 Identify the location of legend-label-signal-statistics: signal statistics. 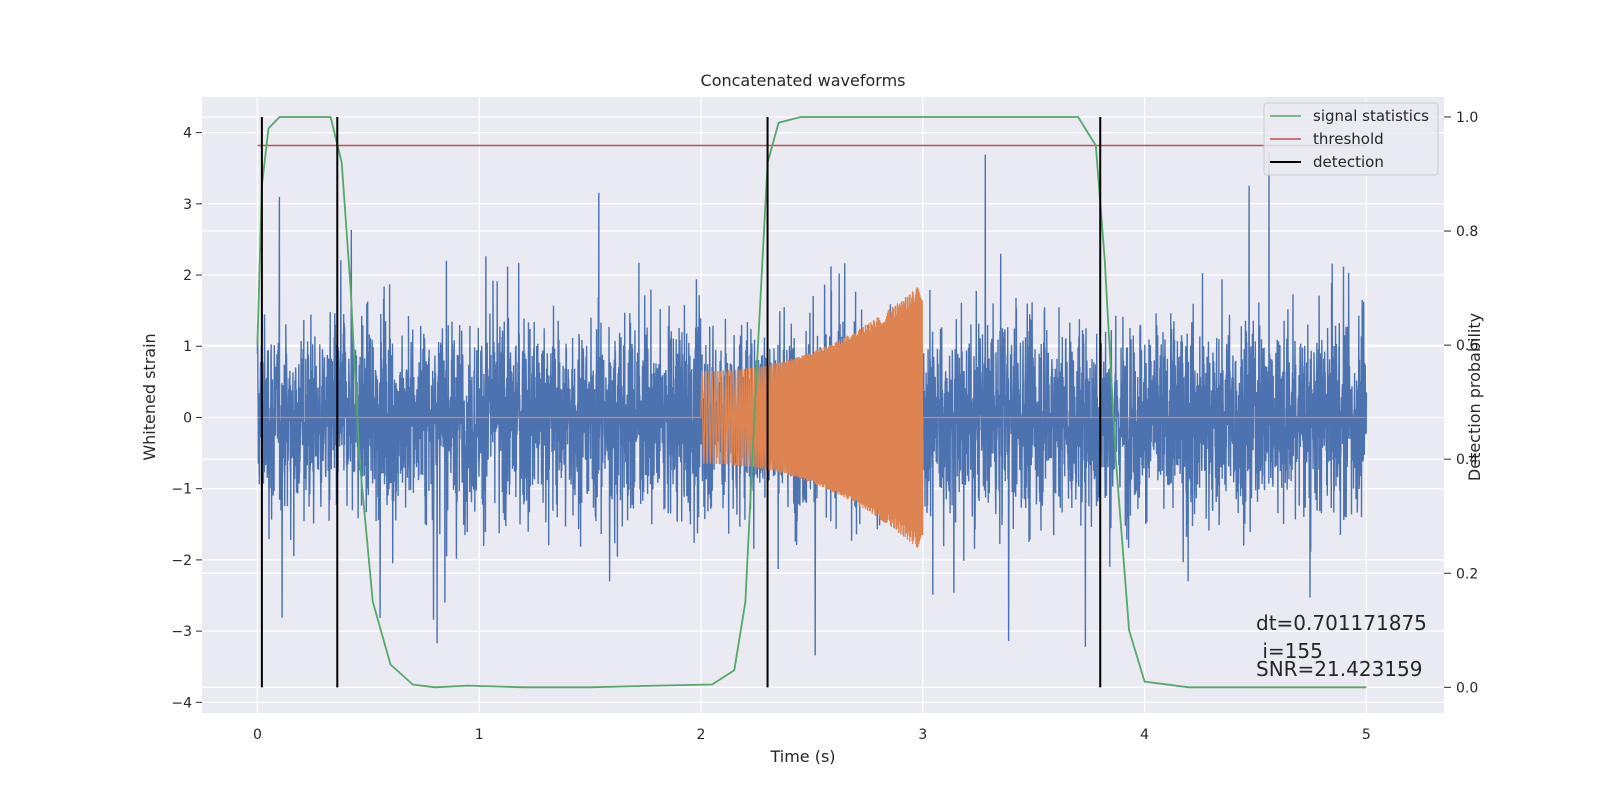
(1371, 116).